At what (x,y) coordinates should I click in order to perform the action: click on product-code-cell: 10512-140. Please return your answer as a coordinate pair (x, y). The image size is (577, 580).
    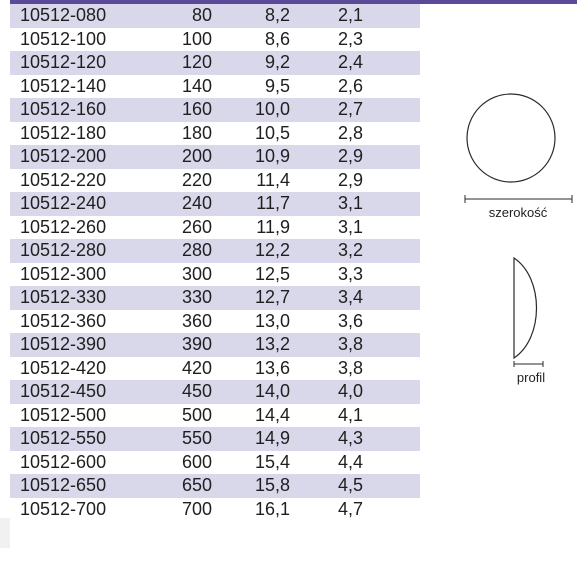
    Looking at the image, I should click on (82, 86).